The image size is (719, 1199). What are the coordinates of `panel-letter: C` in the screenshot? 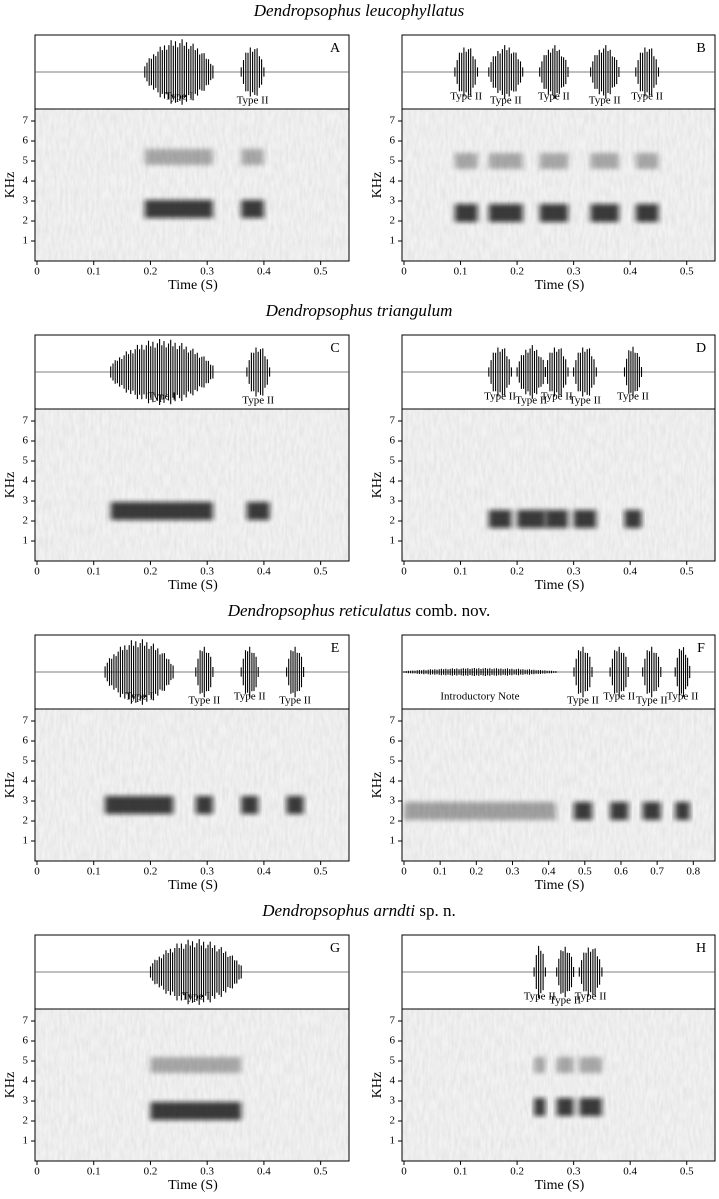 It's located at (334, 348).